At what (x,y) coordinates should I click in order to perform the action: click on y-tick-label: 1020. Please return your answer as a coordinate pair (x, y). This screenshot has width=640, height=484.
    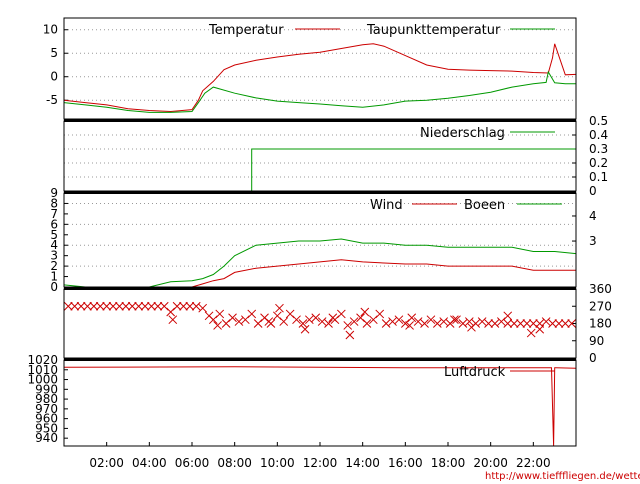
    Looking at the image, I should click on (42, 360).